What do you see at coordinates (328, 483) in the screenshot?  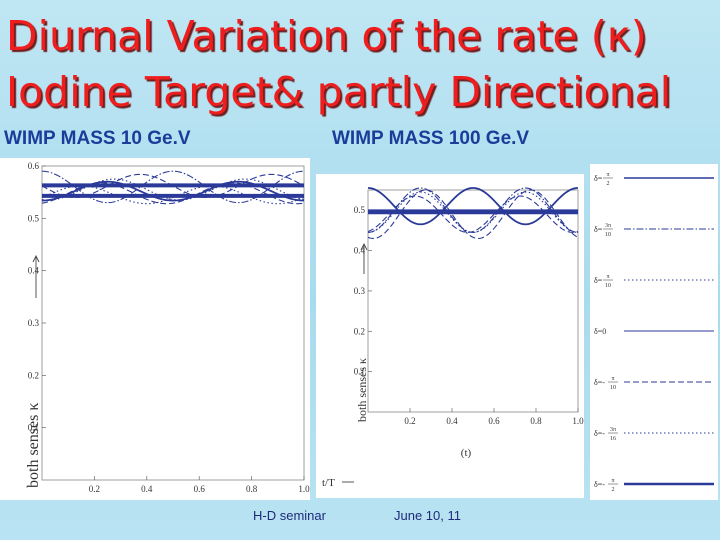 I see `x-axis-label: t/T` at bounding box center [328, 483].